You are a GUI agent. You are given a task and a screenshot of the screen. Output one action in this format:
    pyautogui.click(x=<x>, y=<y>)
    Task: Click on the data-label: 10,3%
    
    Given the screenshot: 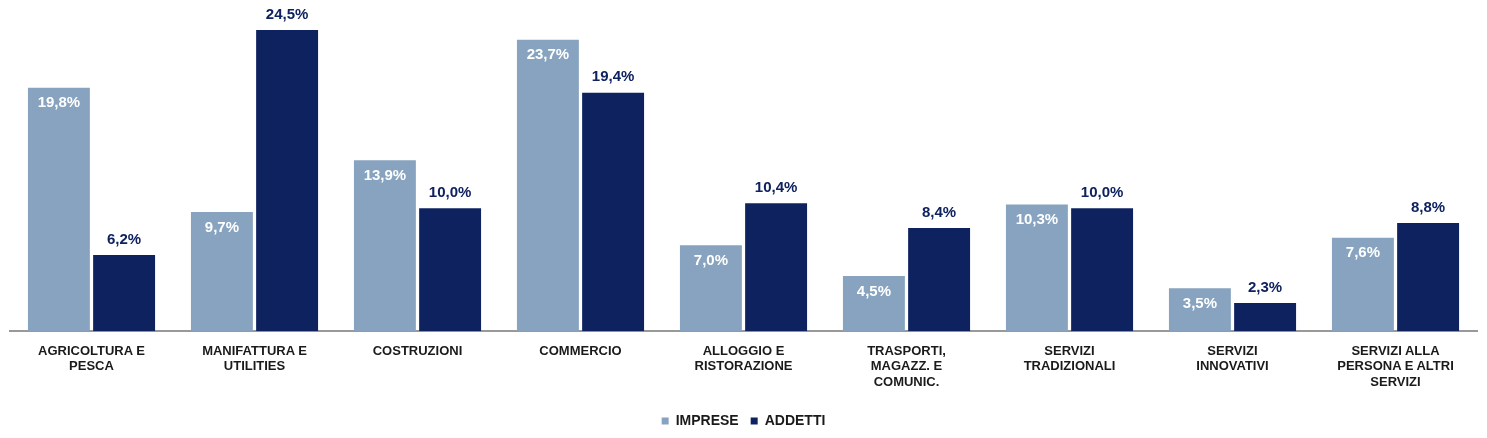 What is the action you would take?
    pyautogui.click(x=1037, y=219)
    